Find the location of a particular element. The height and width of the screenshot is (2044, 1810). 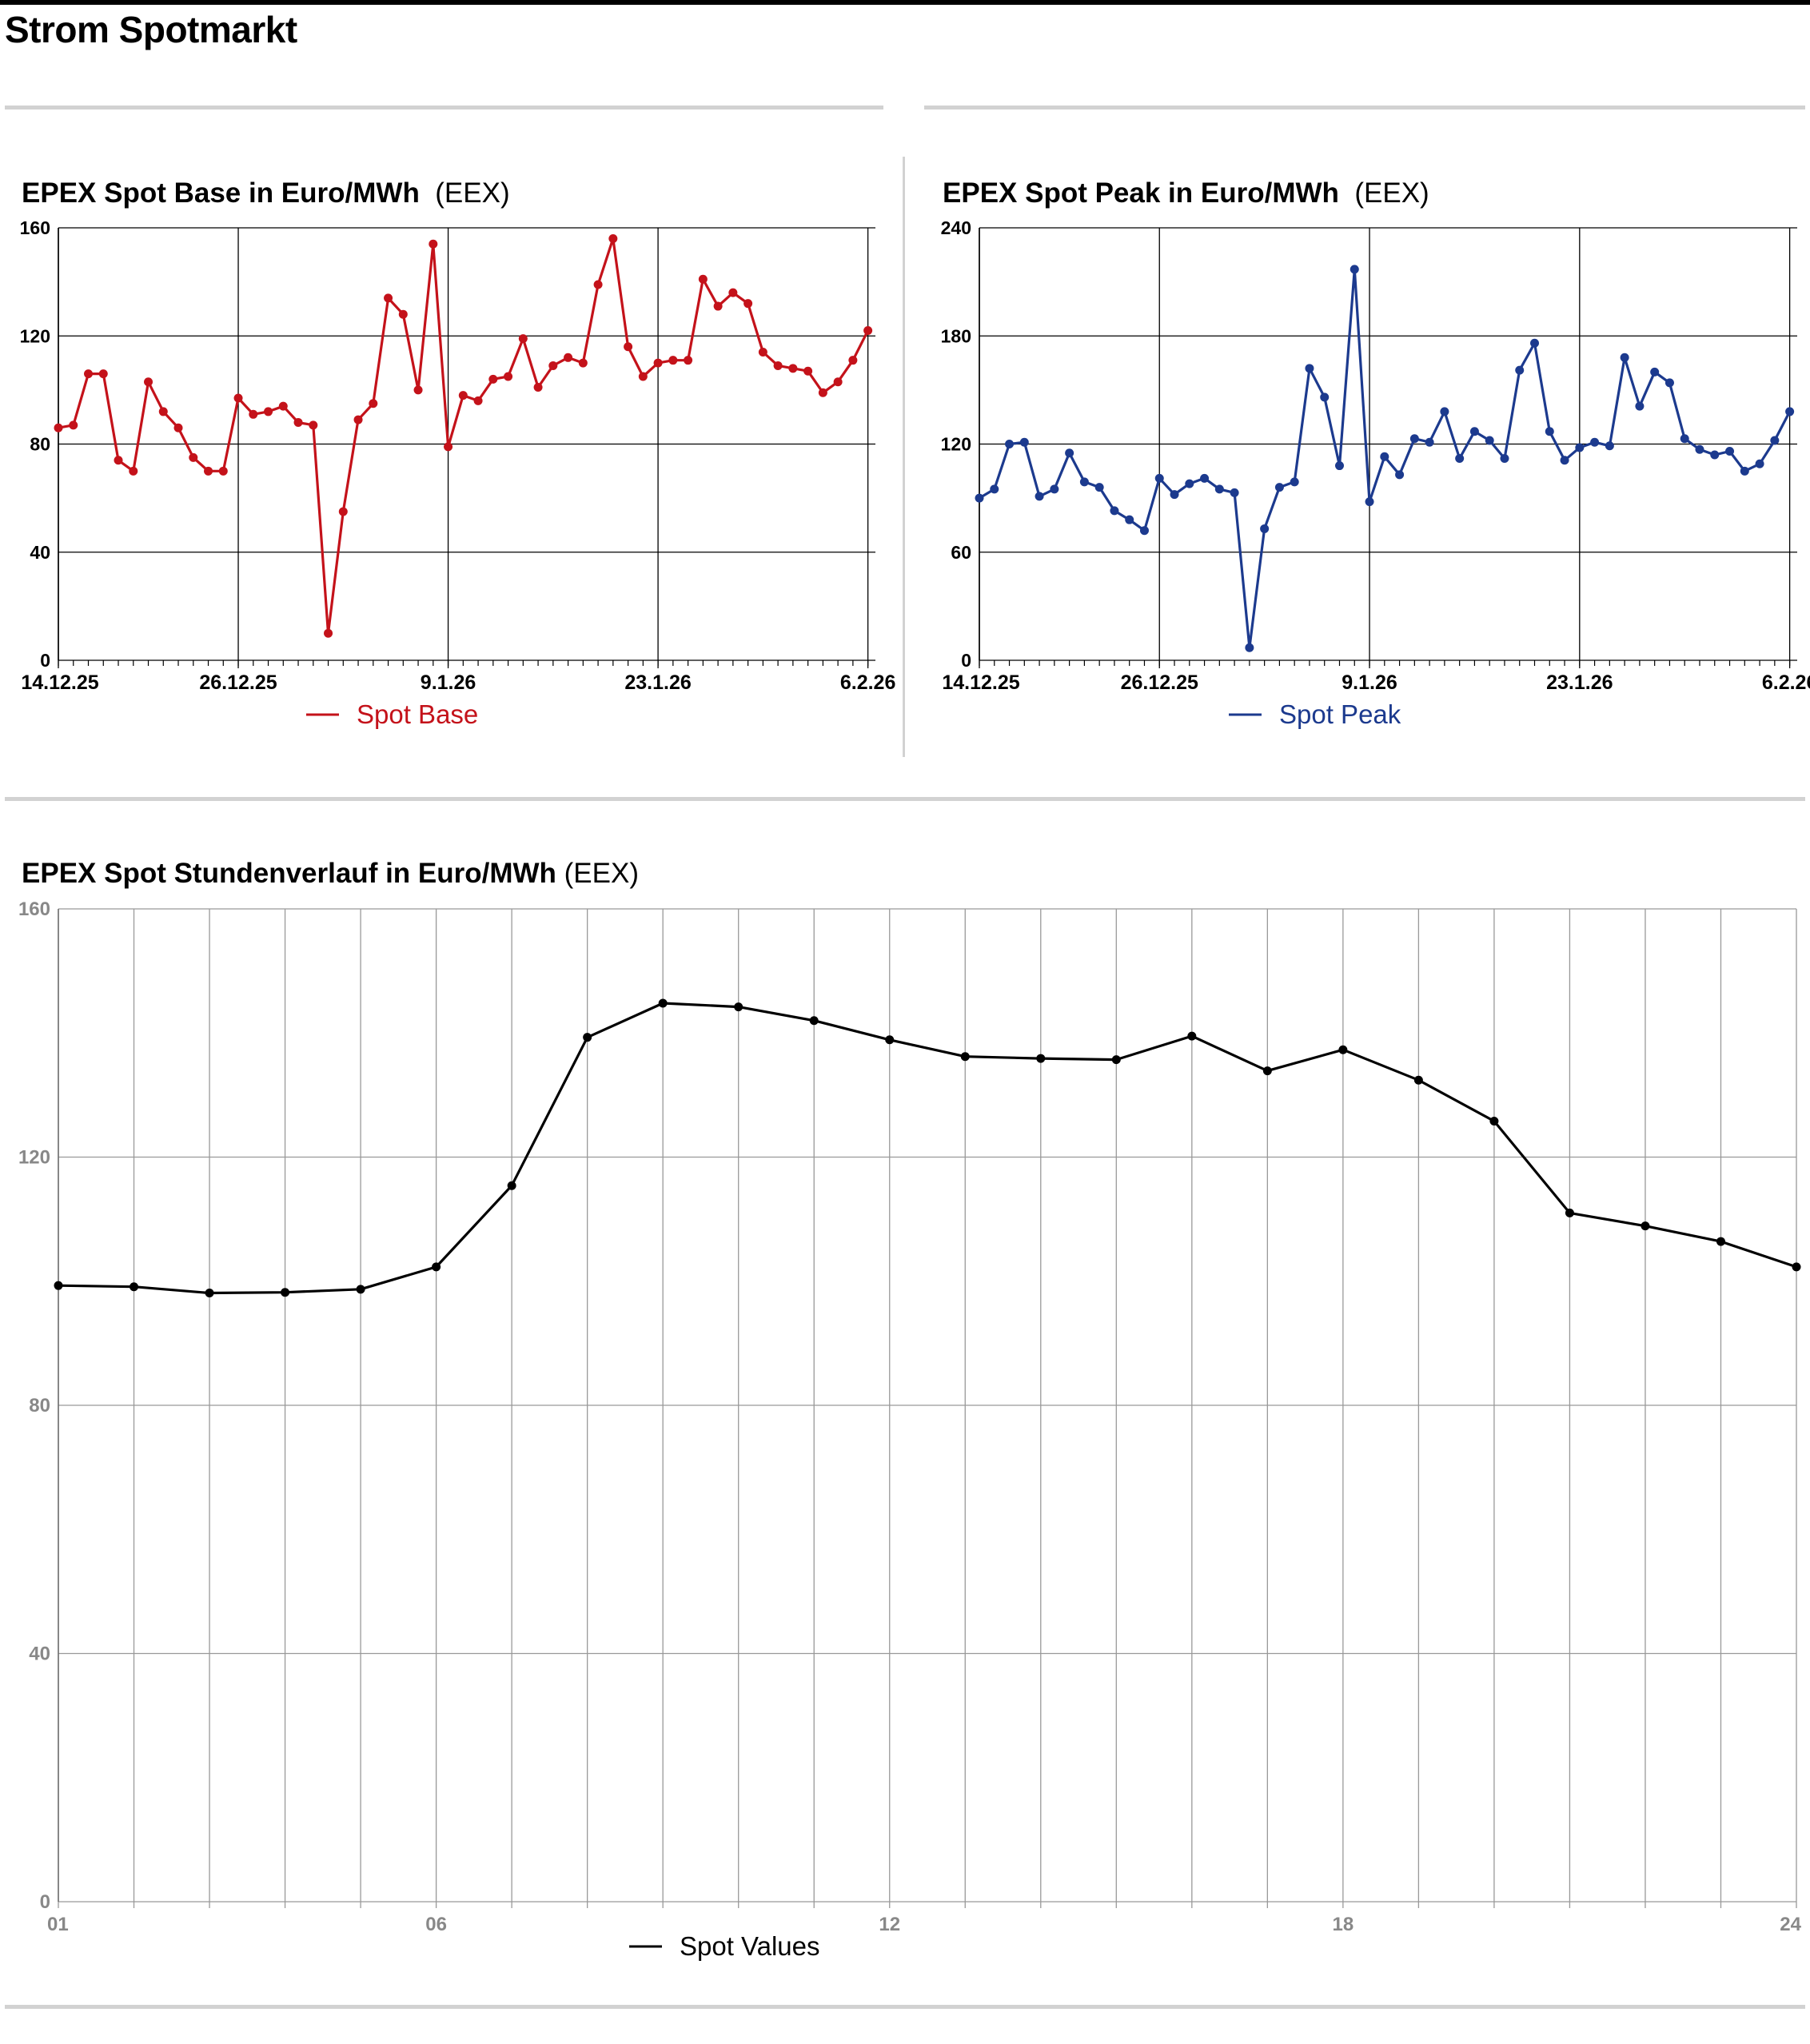

hourly-x-tick-label: 12 is located at coordinates (889, 1924).